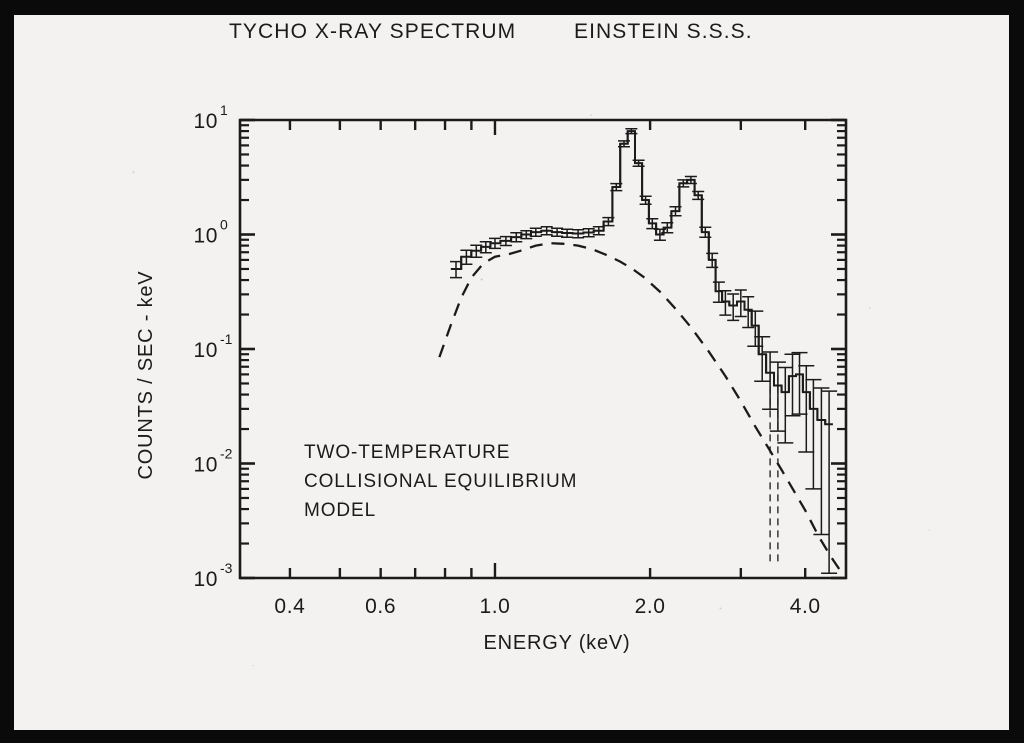 The height and width of the screenshot is (743, 1024). I want to click on upper-limit-bars, so click(774, 469).